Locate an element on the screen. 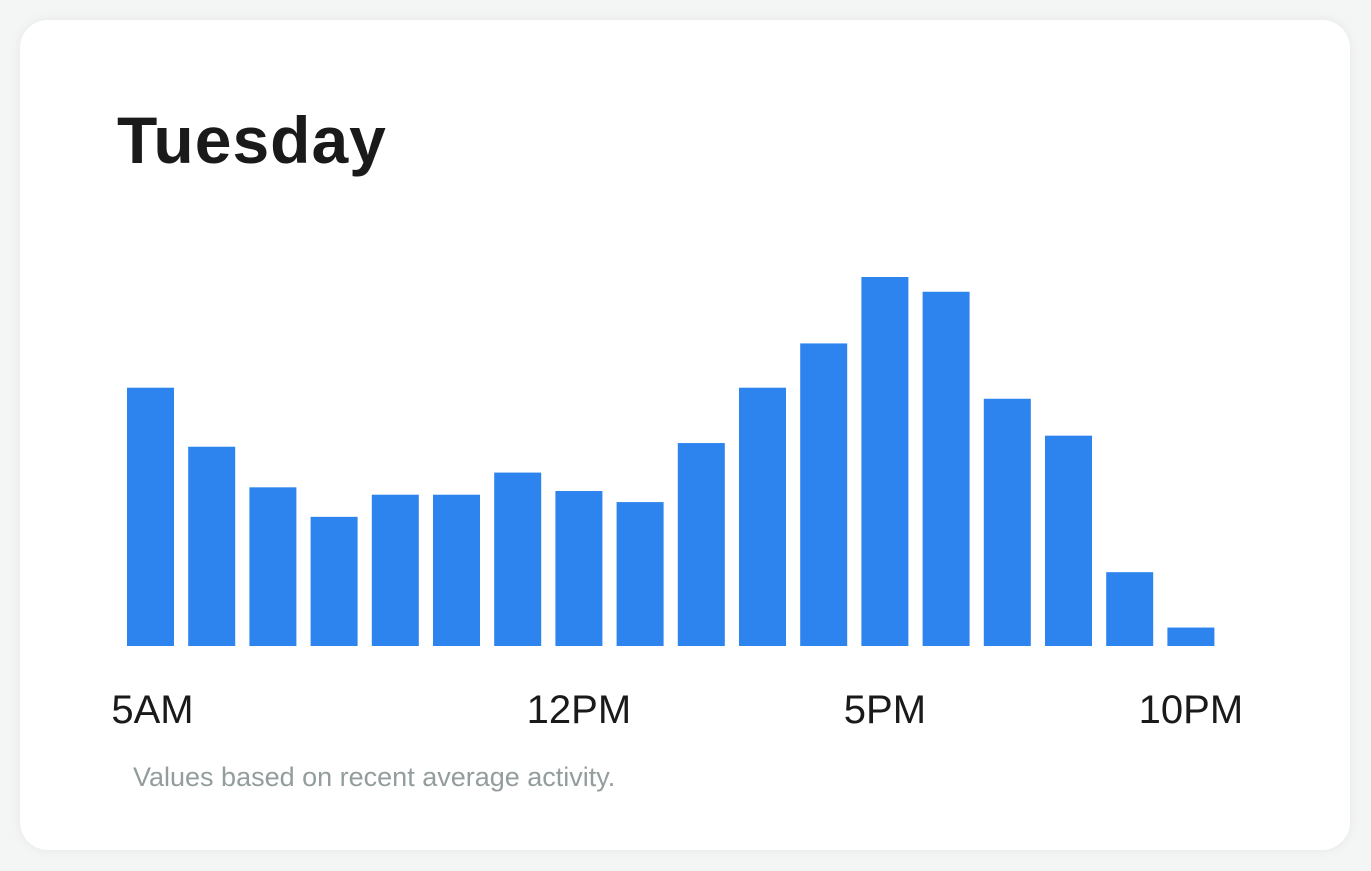  bar-9AM is located at coordinates (395, 570).